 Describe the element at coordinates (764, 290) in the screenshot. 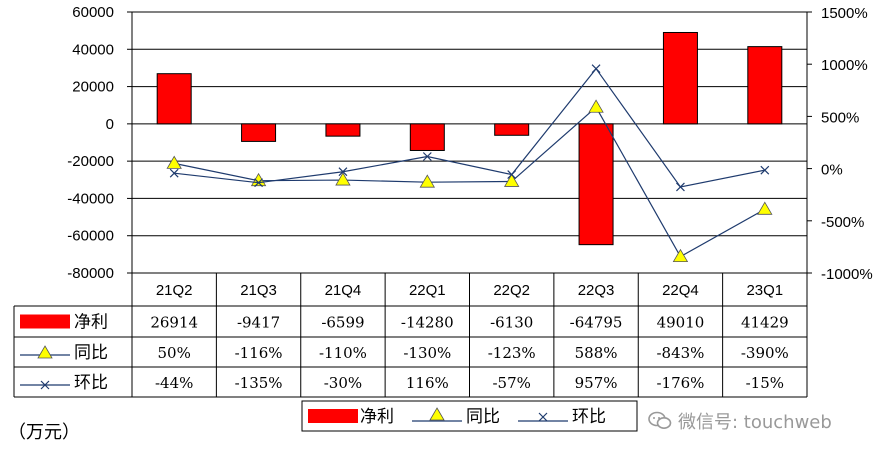

I see `x-tick-label: 23Q1` at that location.